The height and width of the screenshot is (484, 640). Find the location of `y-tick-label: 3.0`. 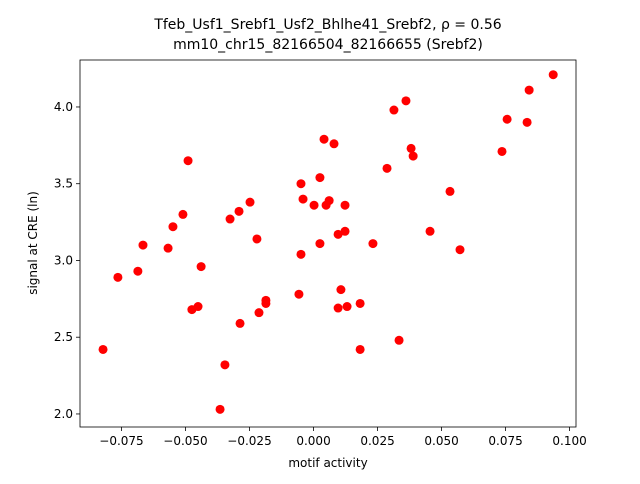

y-tick-label: 3.0 is located at coordinates (63, 260).